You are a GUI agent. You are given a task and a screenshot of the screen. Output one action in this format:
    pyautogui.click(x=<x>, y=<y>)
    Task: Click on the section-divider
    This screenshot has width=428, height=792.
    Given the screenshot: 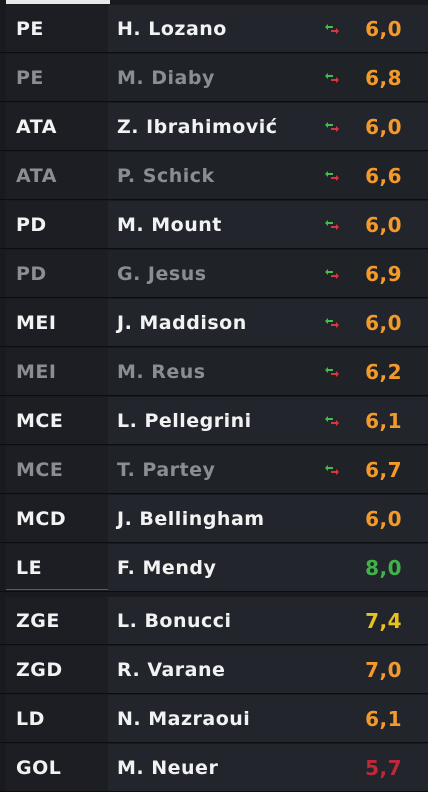 What is the action you would take?
    pyautogui.click(x=57, y=589)
    